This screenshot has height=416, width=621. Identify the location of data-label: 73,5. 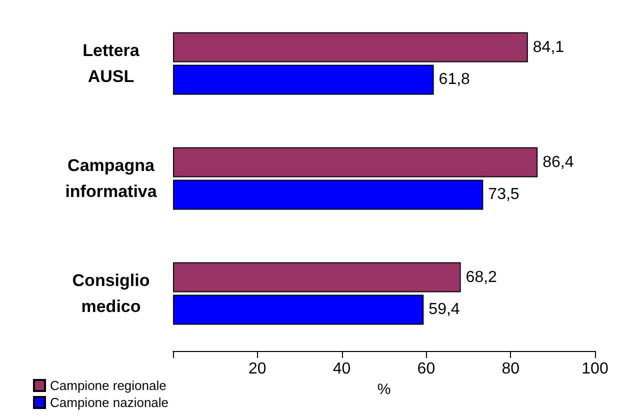
(504, 195).